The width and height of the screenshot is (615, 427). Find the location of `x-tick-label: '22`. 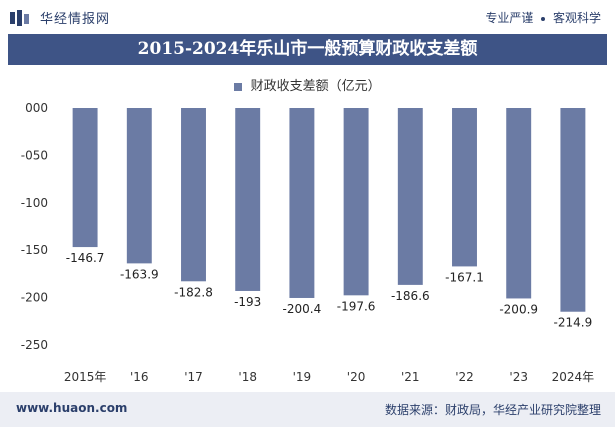

x-tick-label: '22 is located at coordinates (464, 377).